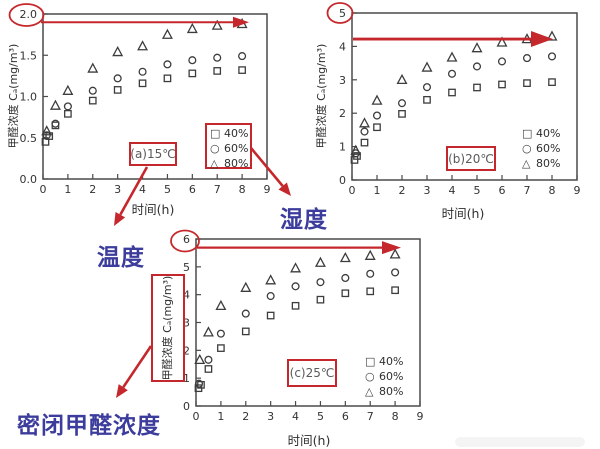 The image size is (600, 449). Describe the element at coordinates (391, 361) in the screenshot. I see `legend-label: 40%` at that location.